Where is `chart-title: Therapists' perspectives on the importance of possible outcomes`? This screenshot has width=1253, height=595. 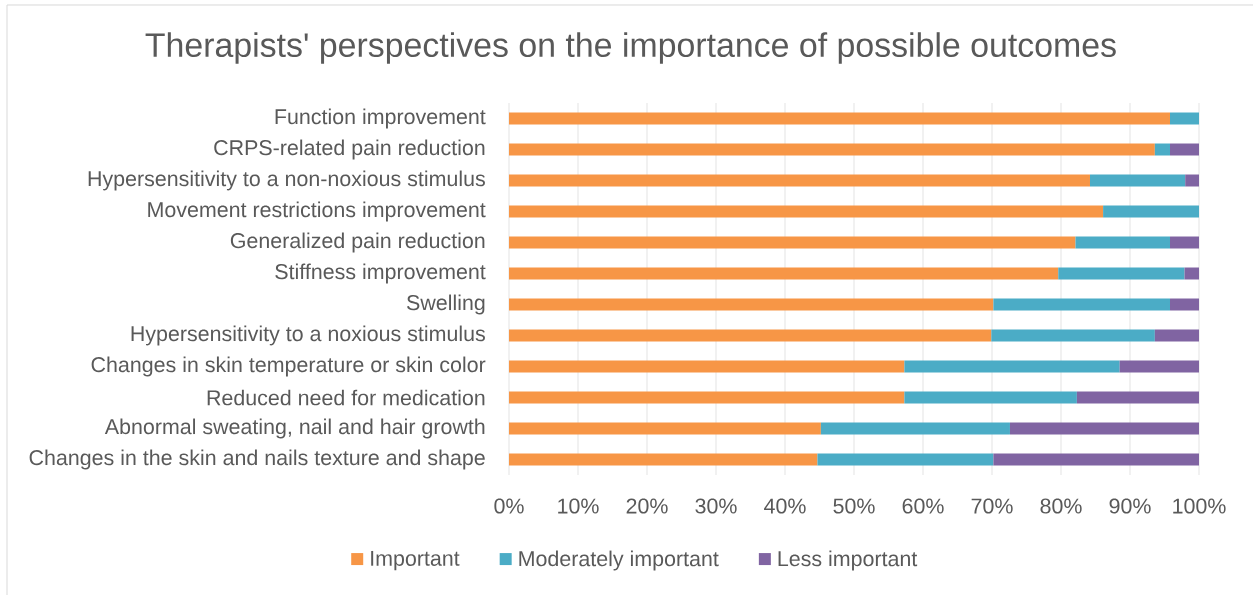 chart-title: Therapists' perspectives on the importance of possible outcomes is located at coordinates (630, 48).